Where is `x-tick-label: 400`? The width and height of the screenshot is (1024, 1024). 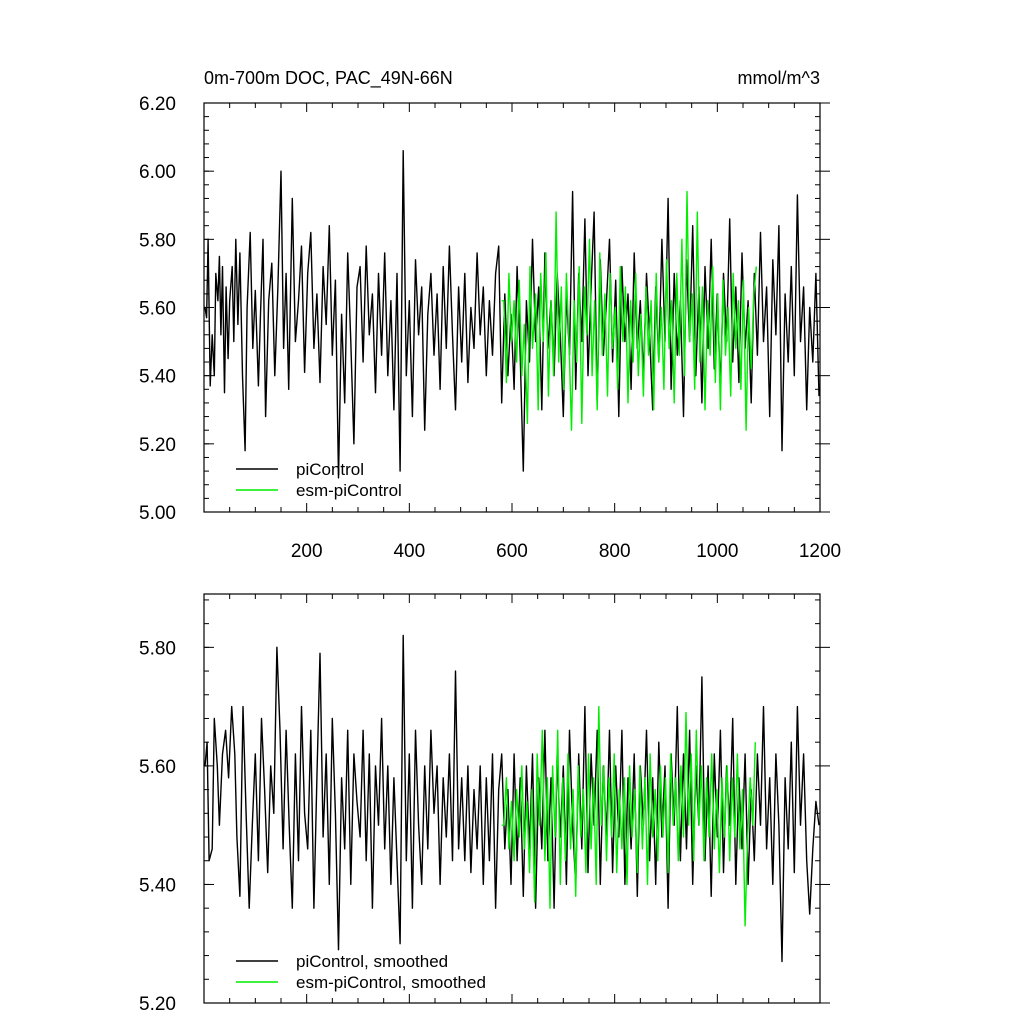 x-tick-label: 400 is located at coordinates (409, 551).